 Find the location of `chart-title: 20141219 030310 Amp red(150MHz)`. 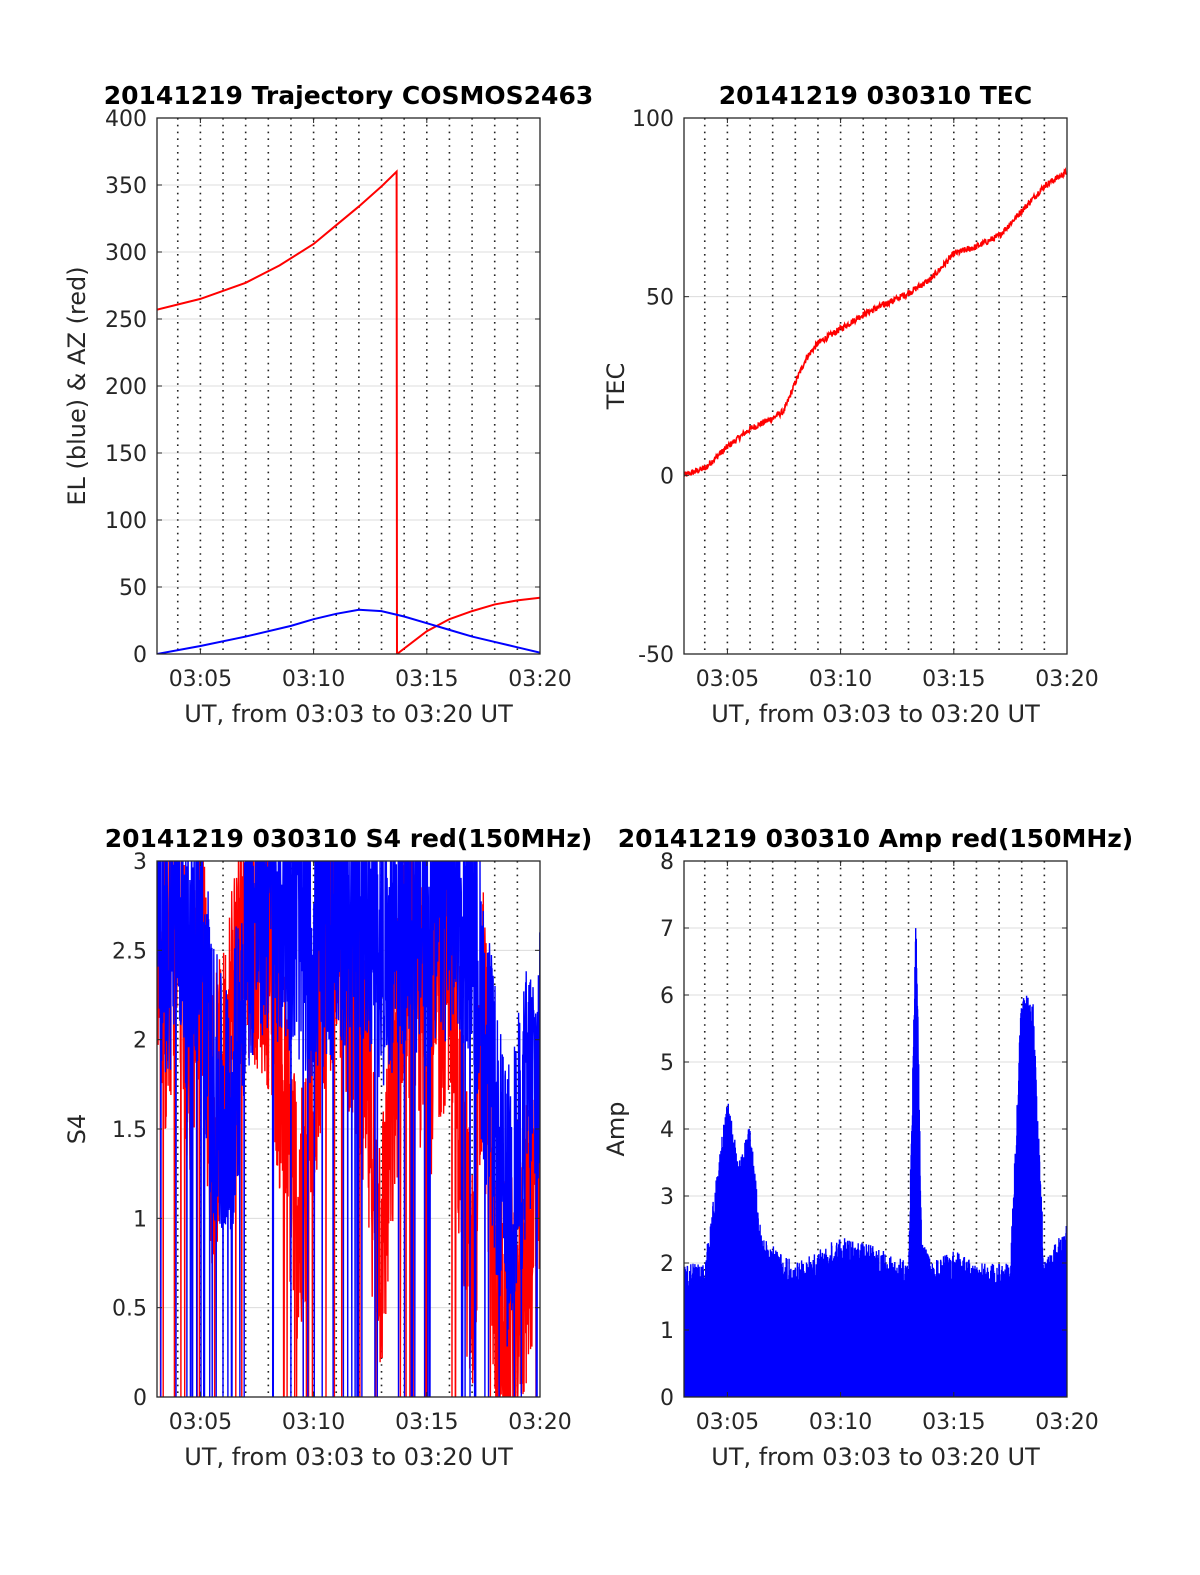

chart-title: 20141219 030310 Amp red(150MHz) is located at coordinates (876, 838).